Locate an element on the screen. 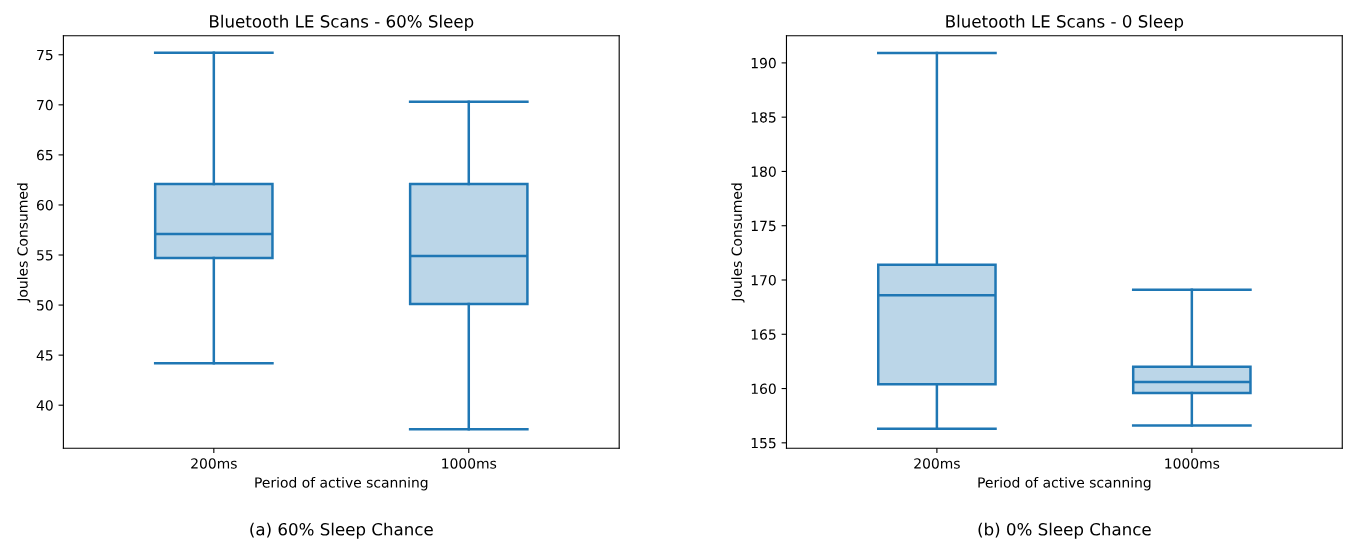 This screenshot has width=1349, height=550. y-tick-label: 60 is located at coordinates (44, 205).